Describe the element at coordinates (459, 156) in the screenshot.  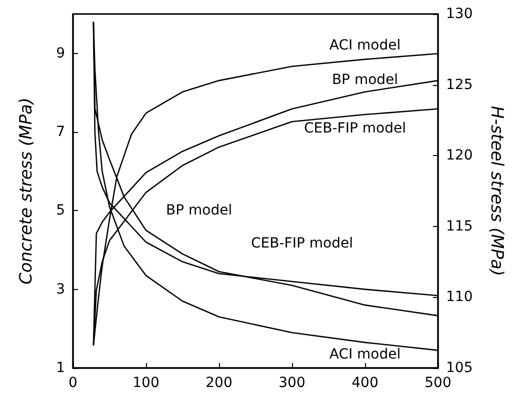
I see `y2-tick-label: 120` at that location.